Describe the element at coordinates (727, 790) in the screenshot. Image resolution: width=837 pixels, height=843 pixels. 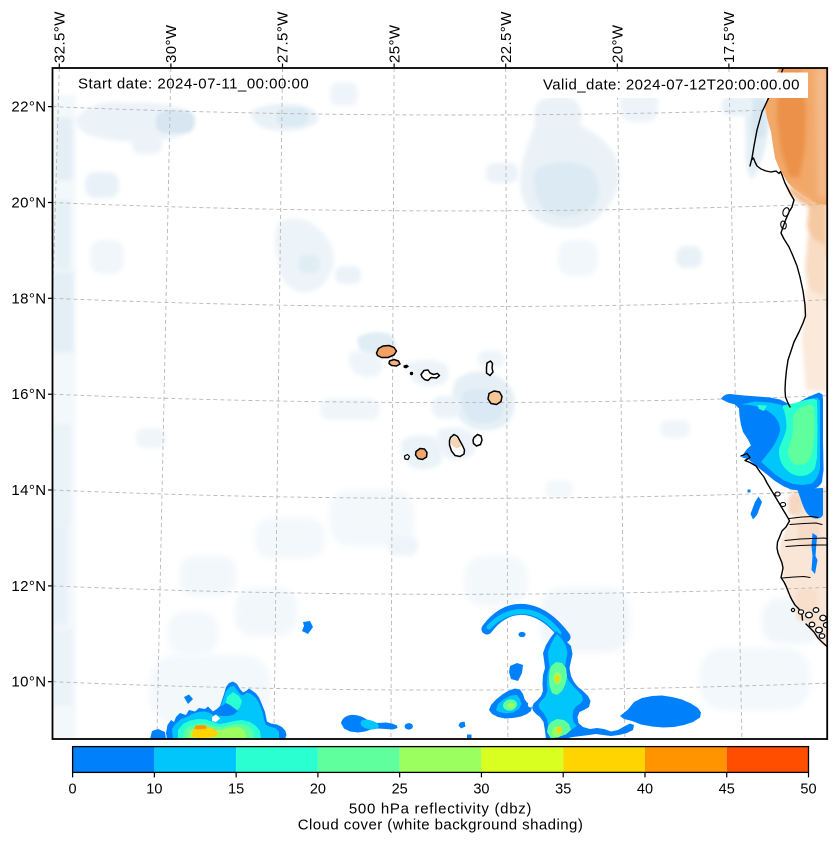
I see `svg-text: 45` at that location.